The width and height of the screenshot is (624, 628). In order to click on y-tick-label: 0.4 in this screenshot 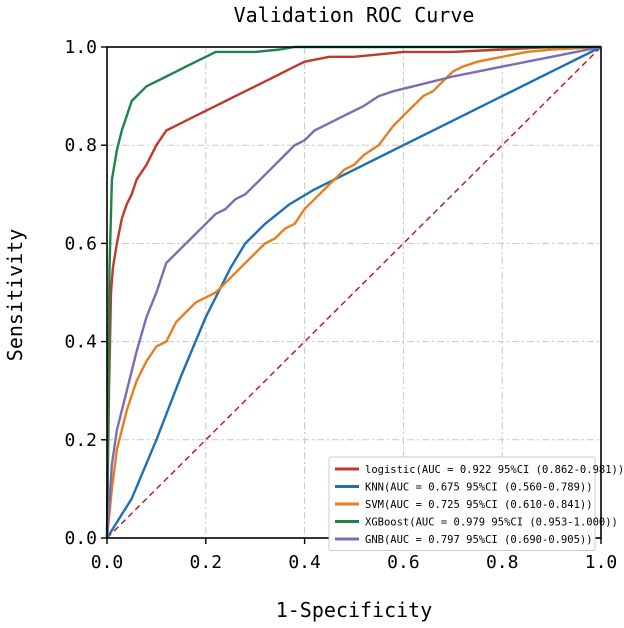, I will do `click(80, 342)`.